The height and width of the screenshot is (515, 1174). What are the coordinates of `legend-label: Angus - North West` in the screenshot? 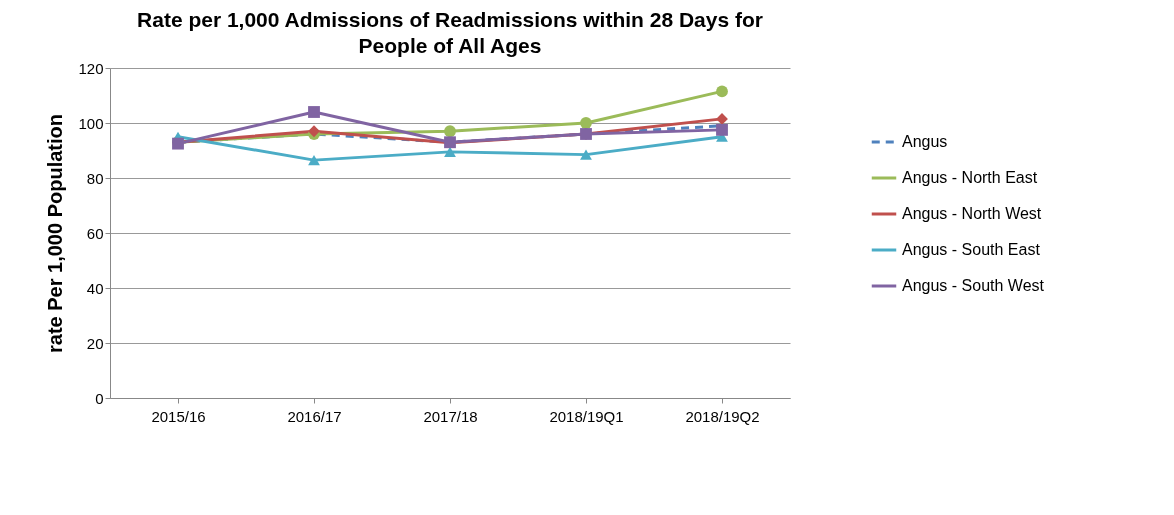 It's located at (972, 213).